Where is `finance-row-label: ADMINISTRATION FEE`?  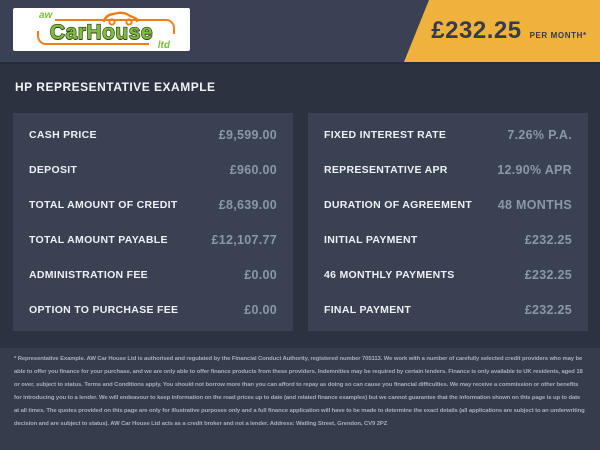 finance-row-label: ADMINISTRATION FEE is located at coordinates (88, 274).